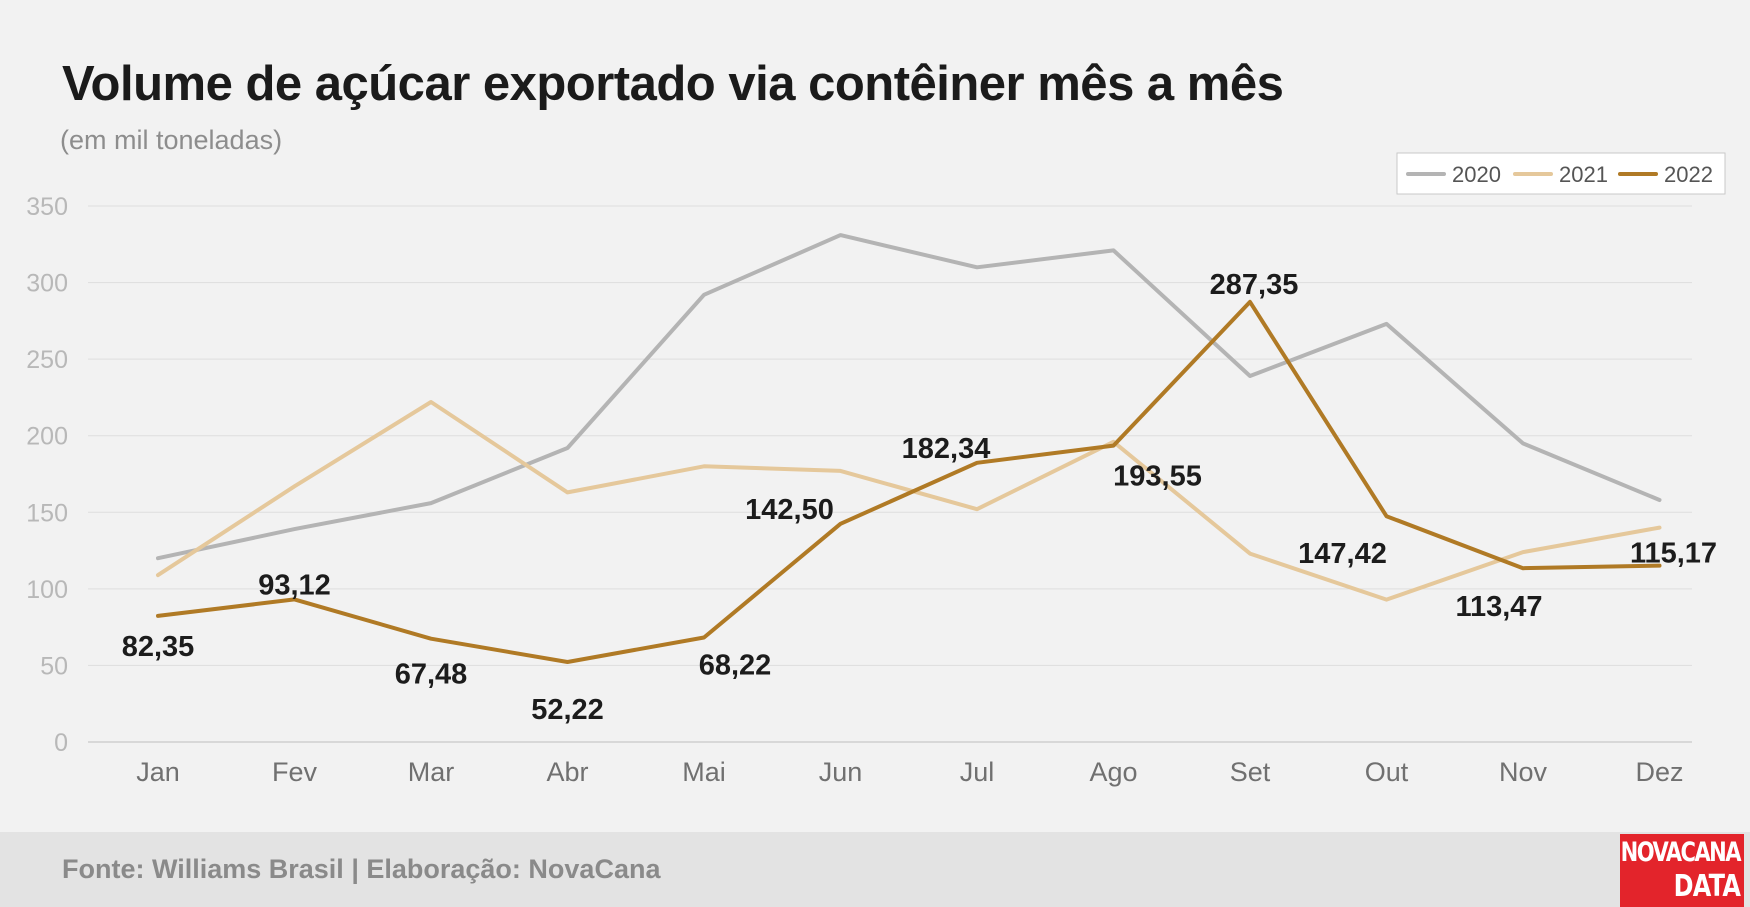  What do you see at coordinates (1659, 772) in the screenshot?
I see `x-tick-label: Dez` at bounding box center [1659, 772].